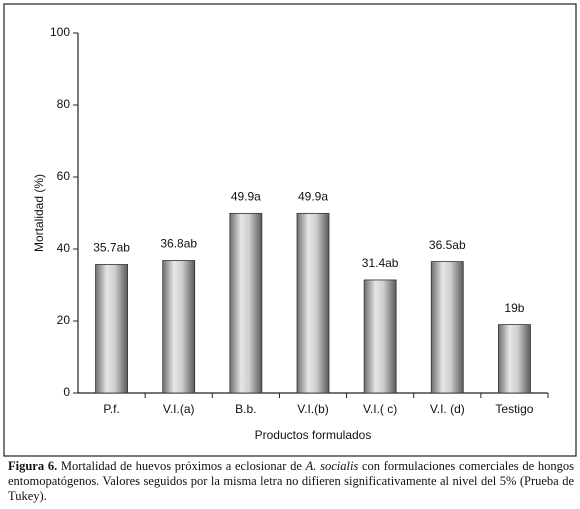  I want to click on caption-label: Figura 6., so click(33, 466).